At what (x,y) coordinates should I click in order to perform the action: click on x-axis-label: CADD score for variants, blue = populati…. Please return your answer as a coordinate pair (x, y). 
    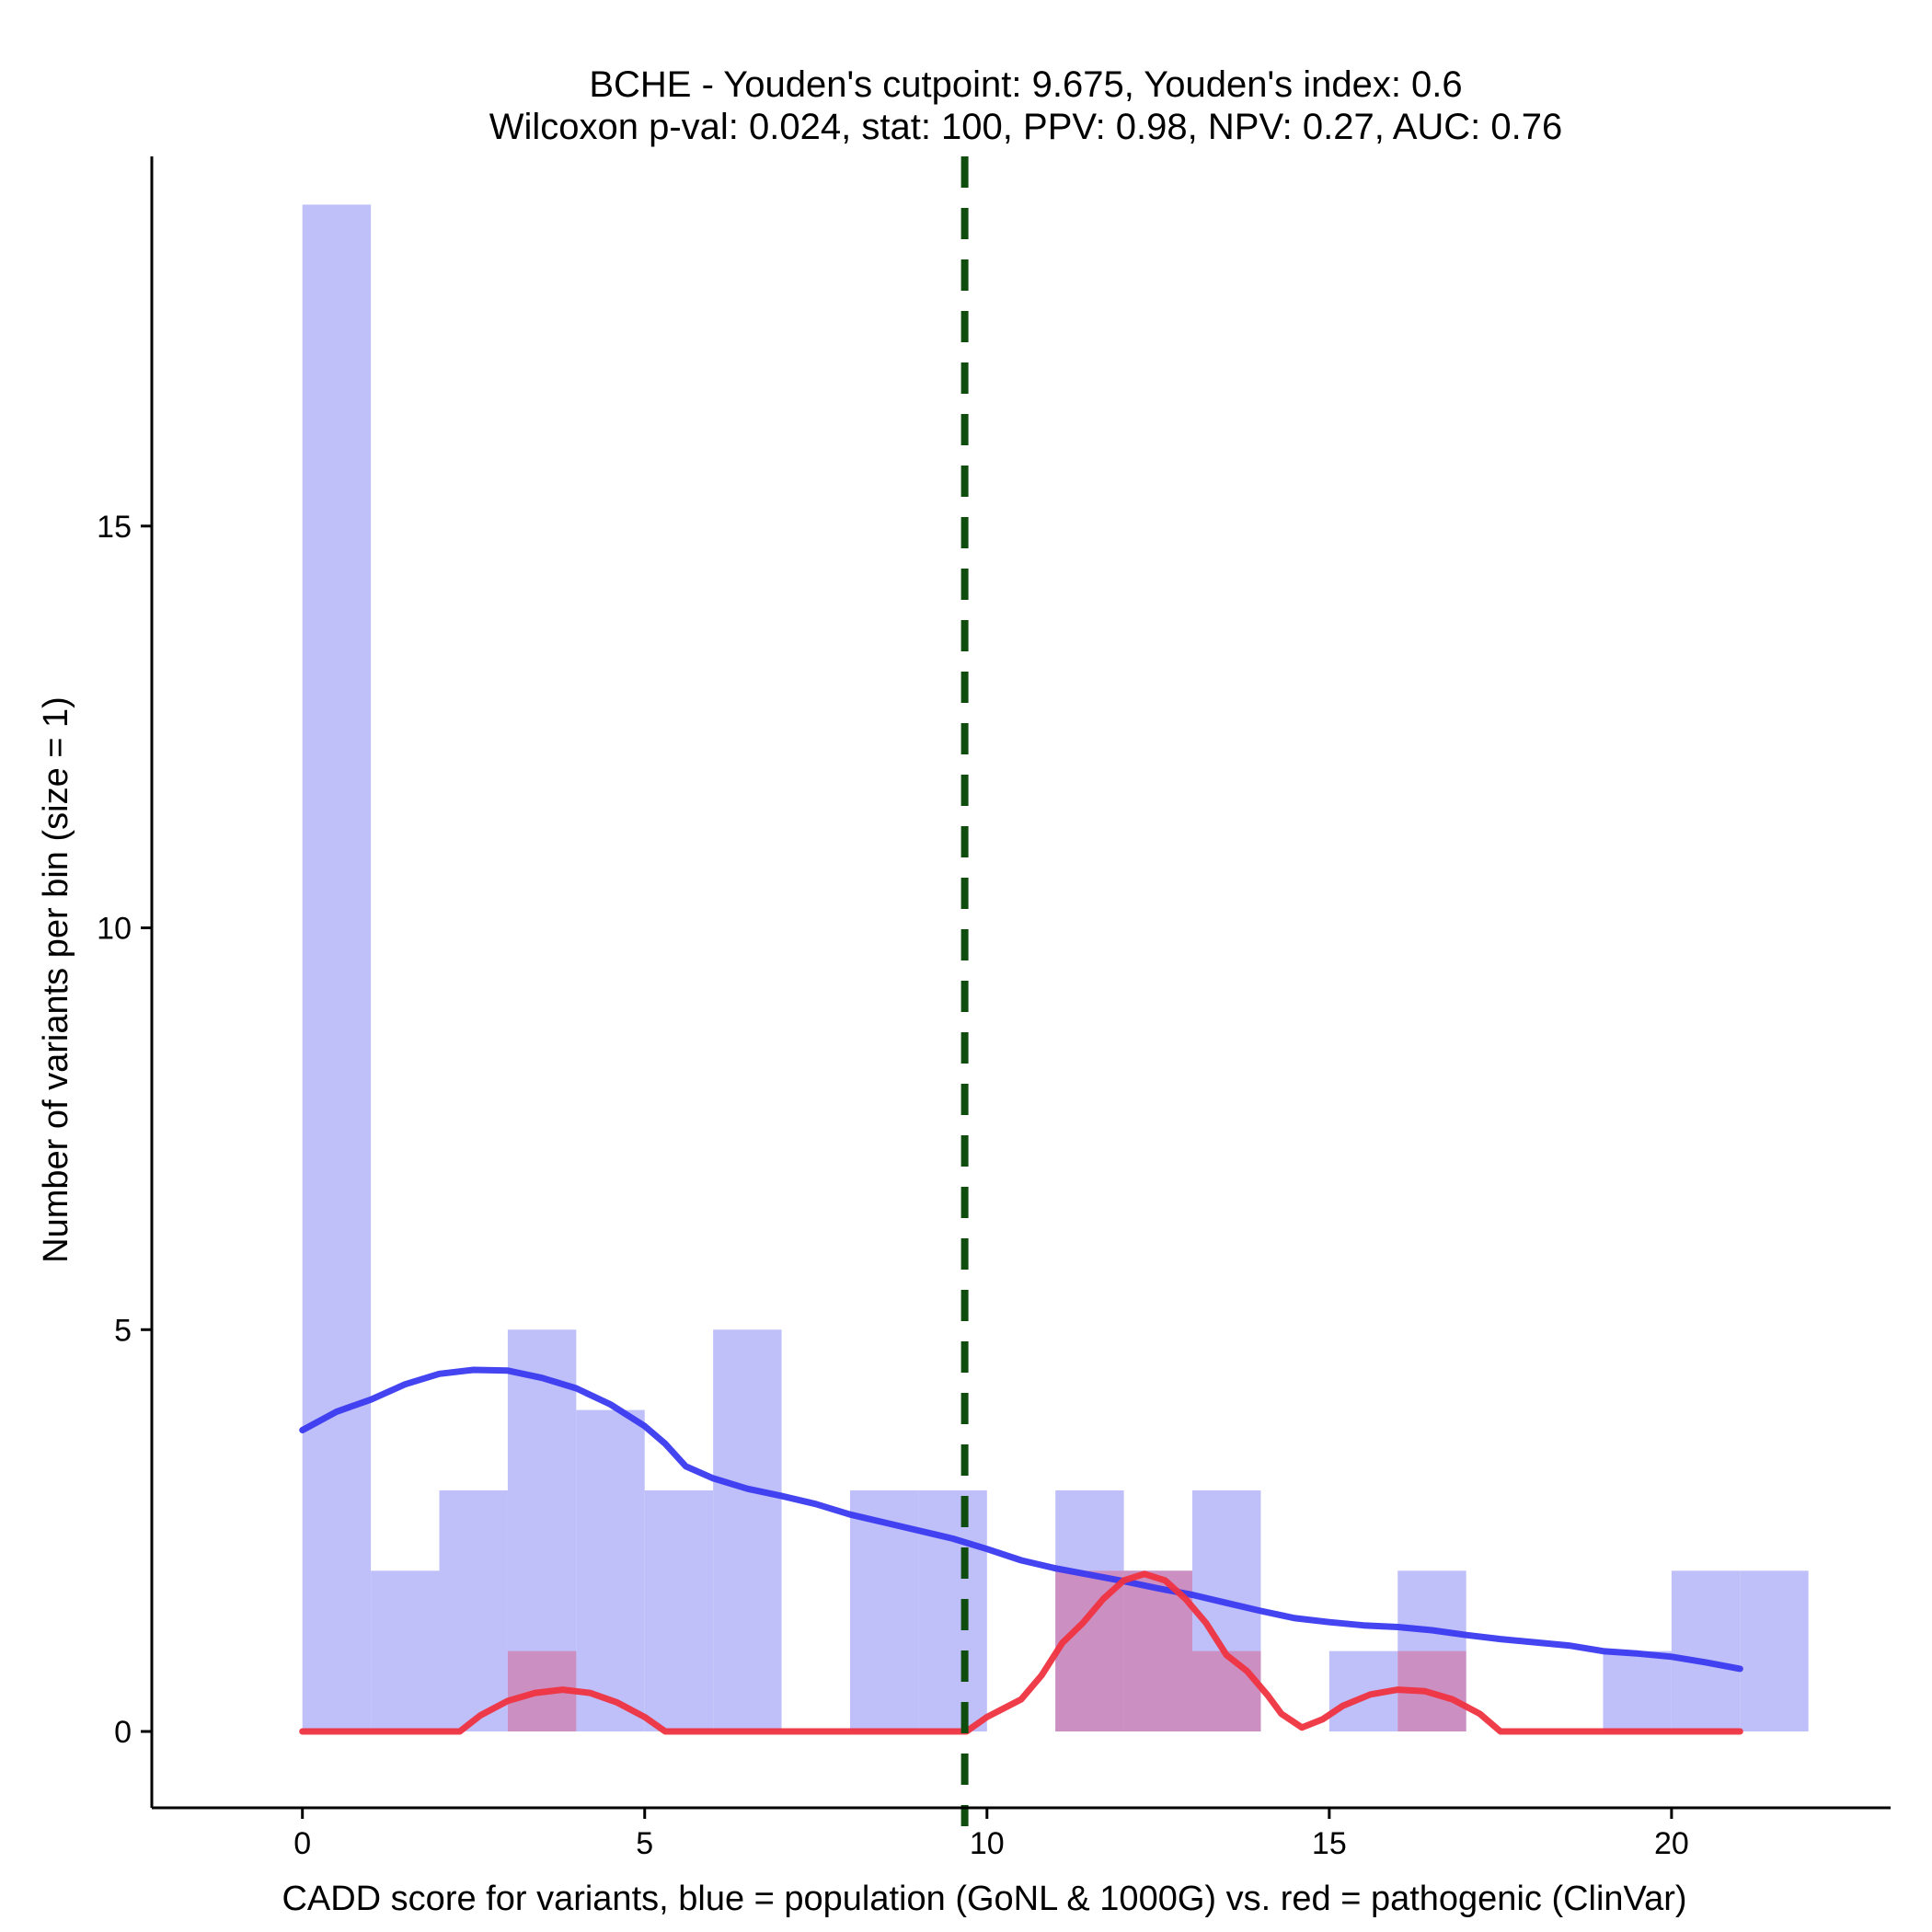
    Looking at the image, I should click on (984, 1899).